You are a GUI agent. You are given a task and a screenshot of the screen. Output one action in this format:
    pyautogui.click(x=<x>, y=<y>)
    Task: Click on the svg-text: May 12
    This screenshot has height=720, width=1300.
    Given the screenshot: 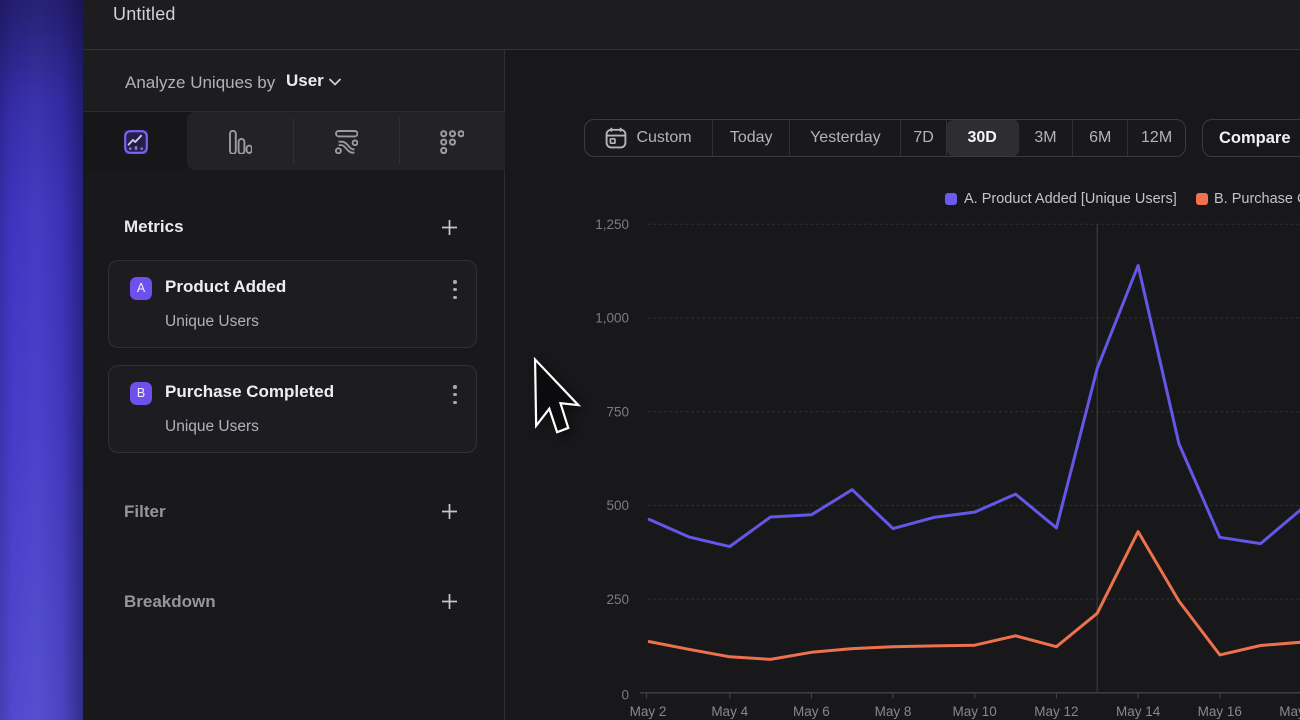 What is the action you would take?
    pyautogui.click(x=1056, y=711)
    